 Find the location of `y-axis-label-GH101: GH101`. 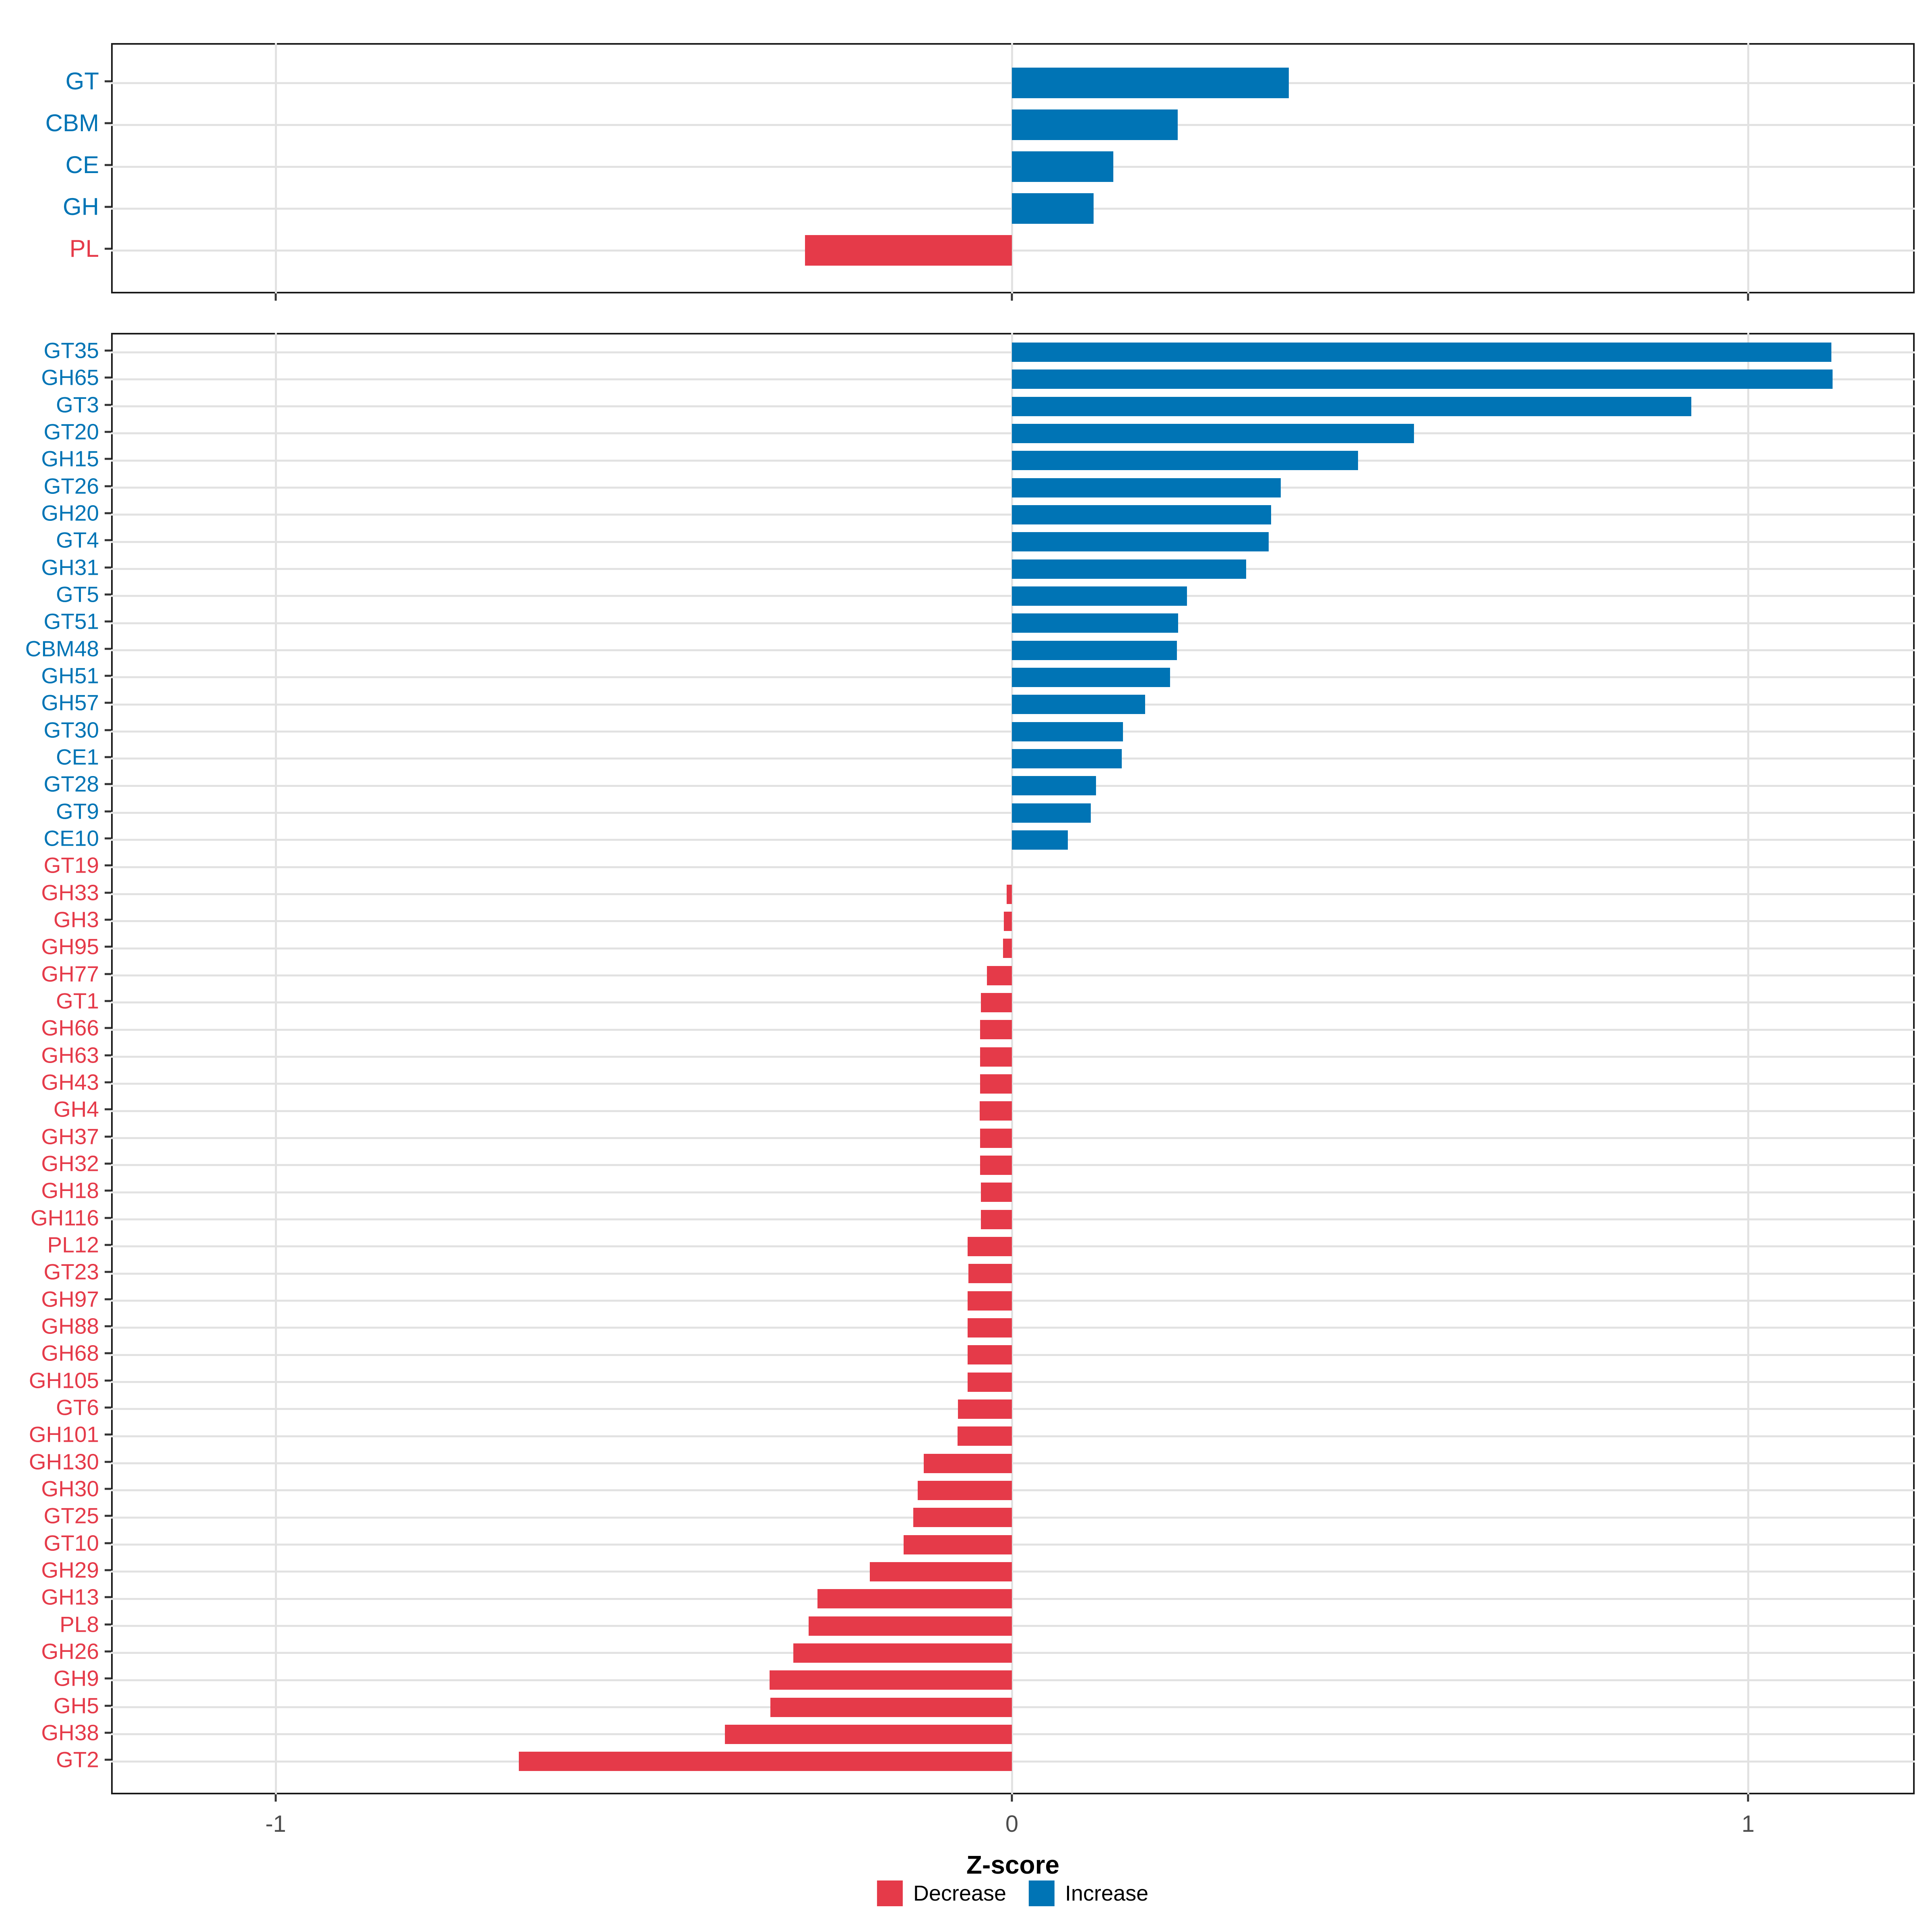

y-axis-label-GH101: GH101 is located at coordinates (64, 1434).